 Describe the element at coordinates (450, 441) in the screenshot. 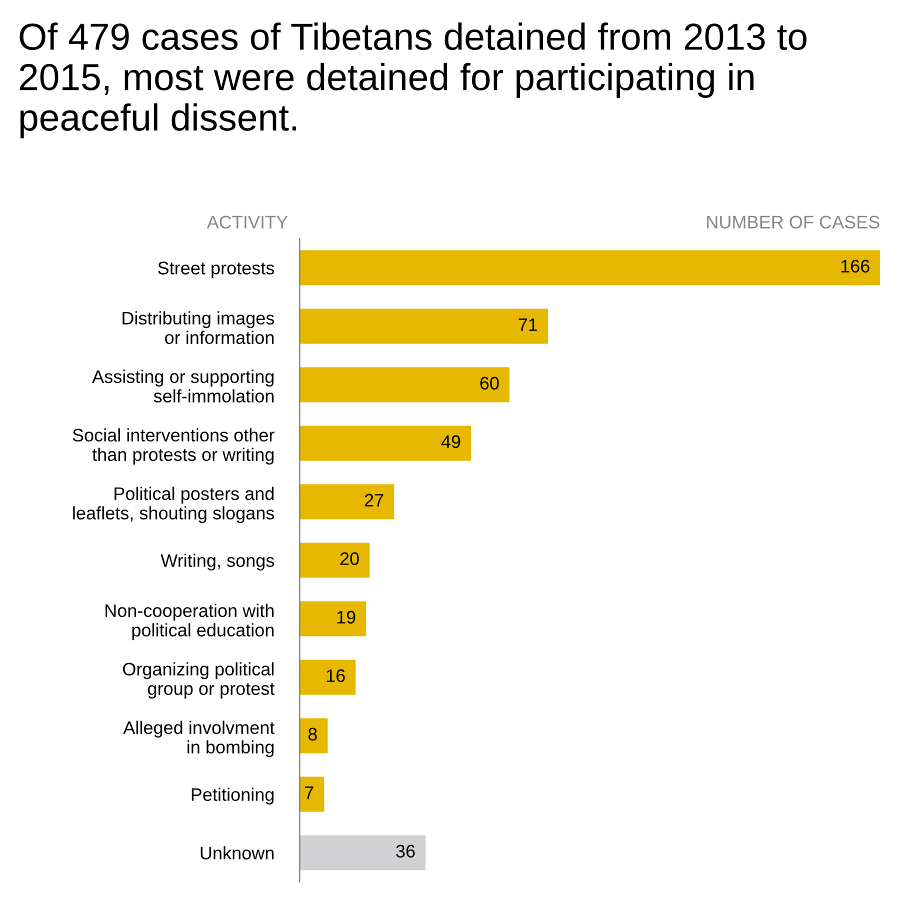

I see `data-label: 49` at that location.